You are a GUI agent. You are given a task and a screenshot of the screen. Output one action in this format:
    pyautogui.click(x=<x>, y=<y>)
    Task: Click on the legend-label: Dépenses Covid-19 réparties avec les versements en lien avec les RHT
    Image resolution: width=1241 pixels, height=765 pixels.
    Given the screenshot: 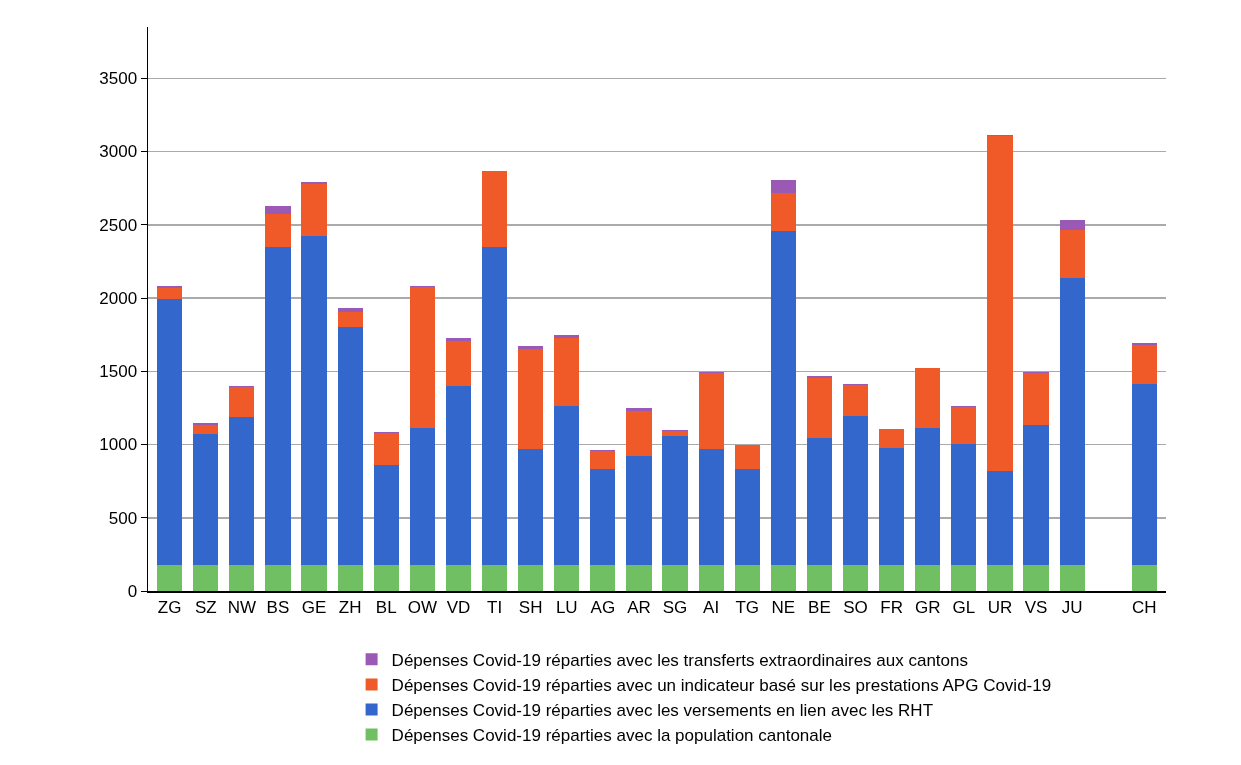 What is the action you would take?
    pyautogui.click(x=662, y=711)
    